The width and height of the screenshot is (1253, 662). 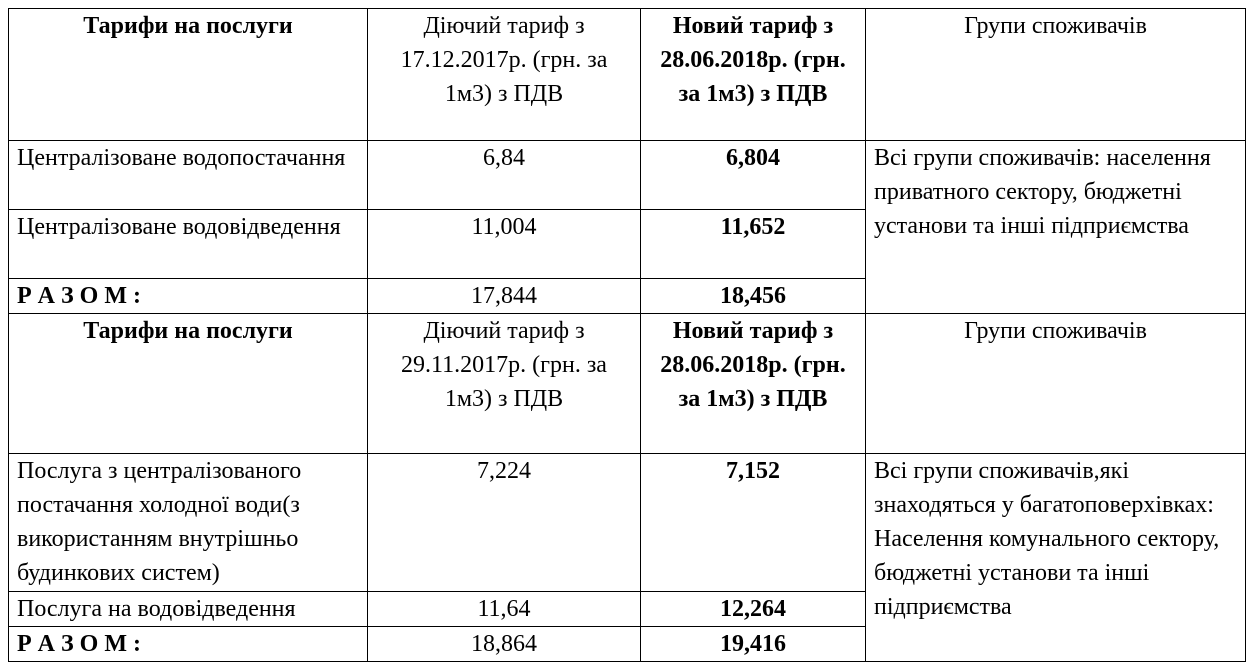 I want to click on service-name: Централізоване водопостачання, so click(x=188, y=175).